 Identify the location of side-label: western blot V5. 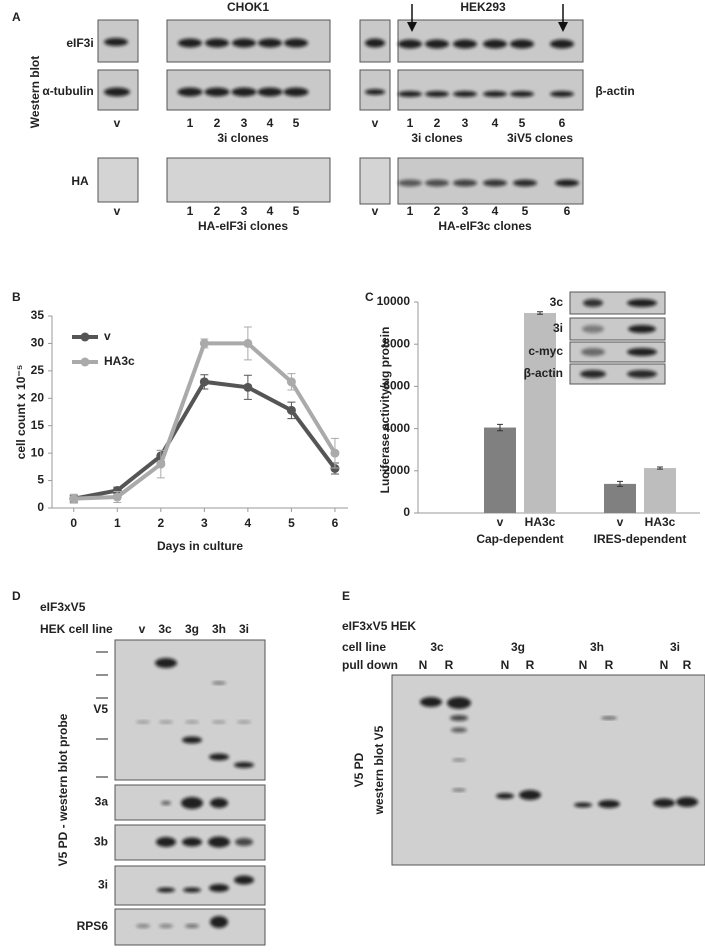
(379, 770).